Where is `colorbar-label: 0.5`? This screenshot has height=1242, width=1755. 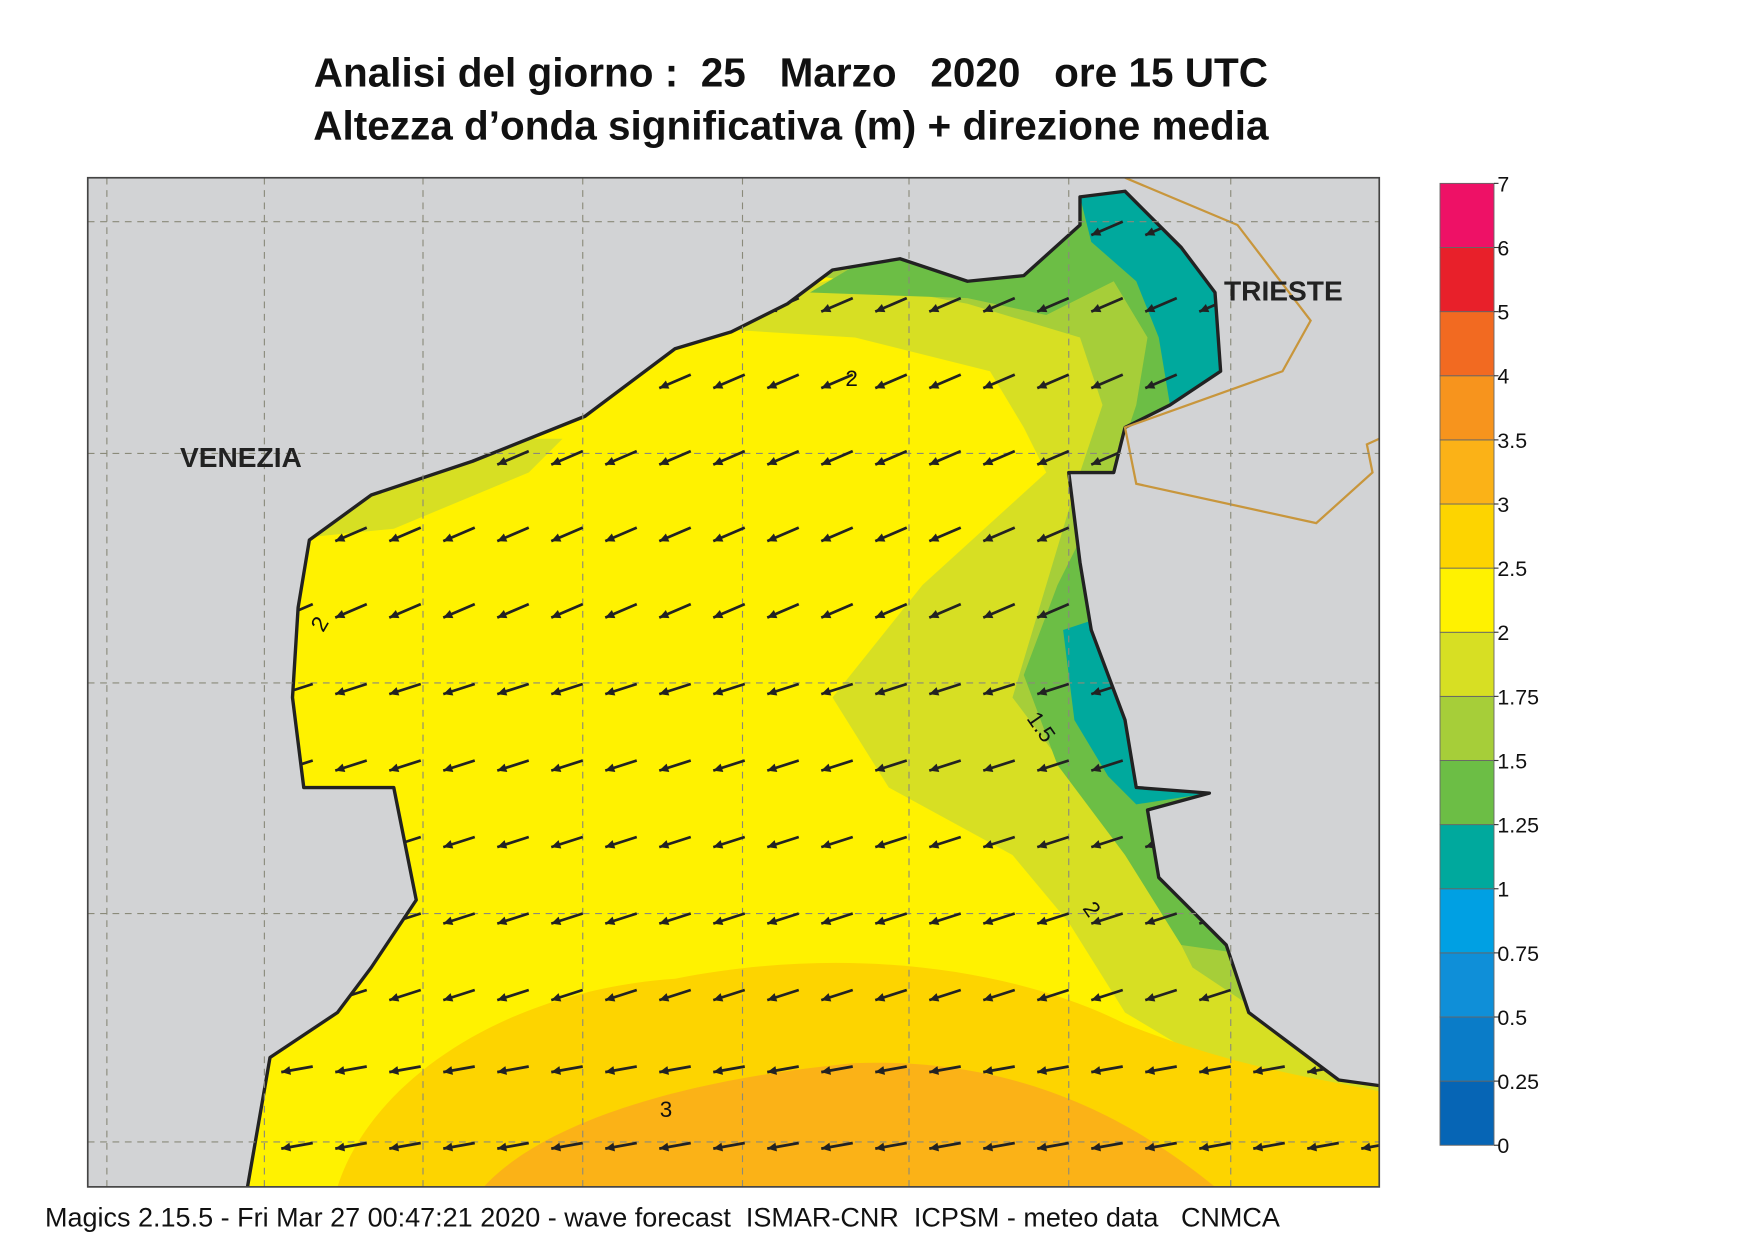 colorbar-label: 0.5 is located at coordinates (1512, 1018).